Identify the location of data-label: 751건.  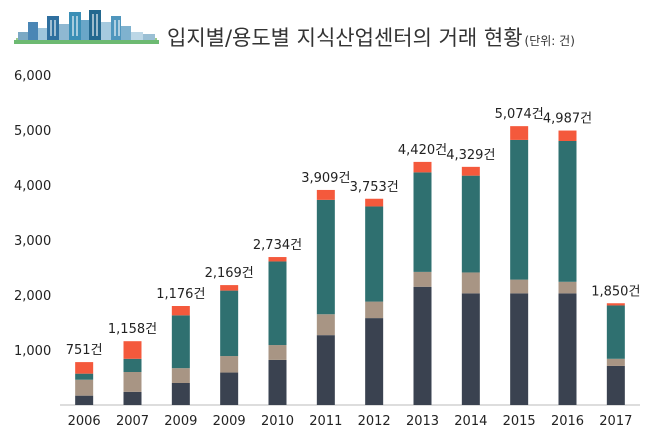
(84, 350).